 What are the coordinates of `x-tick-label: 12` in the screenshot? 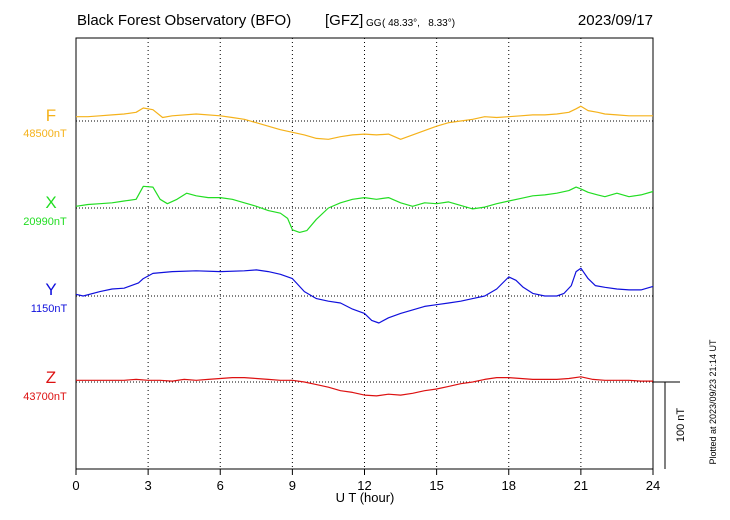 It's located at (364, 485).